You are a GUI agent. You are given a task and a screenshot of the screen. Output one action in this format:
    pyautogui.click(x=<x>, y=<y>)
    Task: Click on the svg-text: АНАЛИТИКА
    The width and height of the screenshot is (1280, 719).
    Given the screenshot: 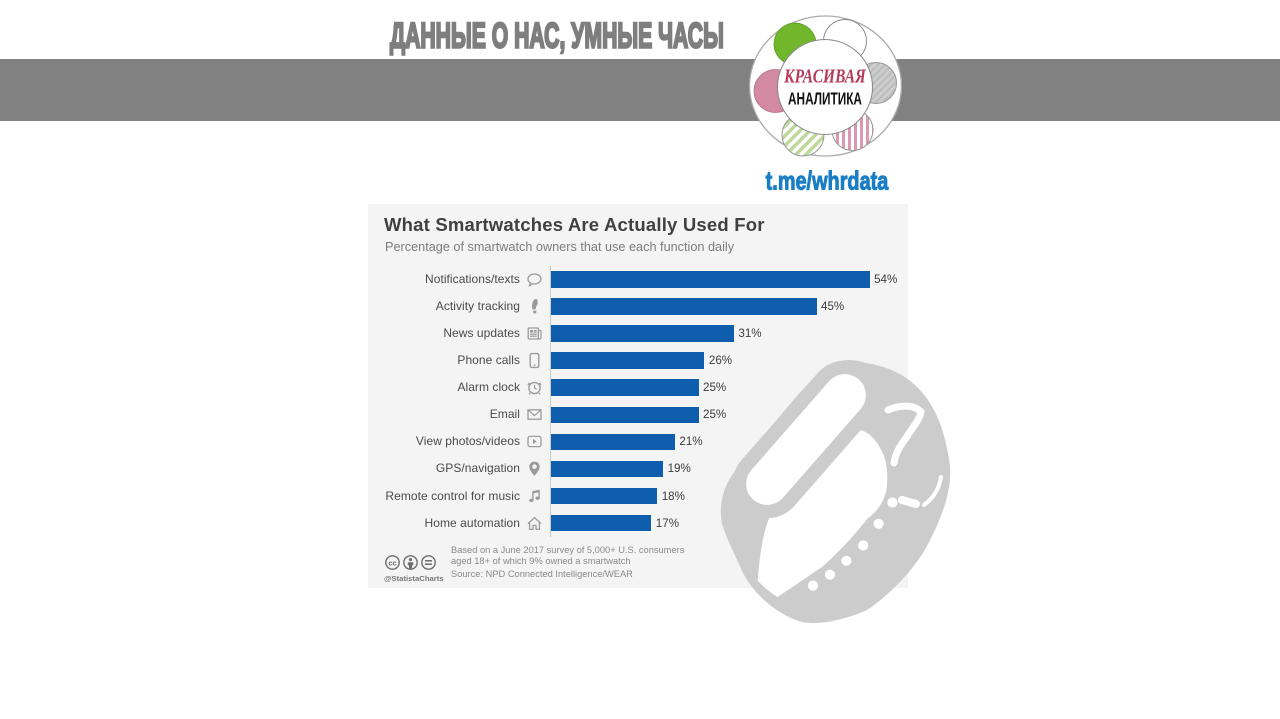 What is the action you would take?
    pyautogui.click(x=825, y=99)
    